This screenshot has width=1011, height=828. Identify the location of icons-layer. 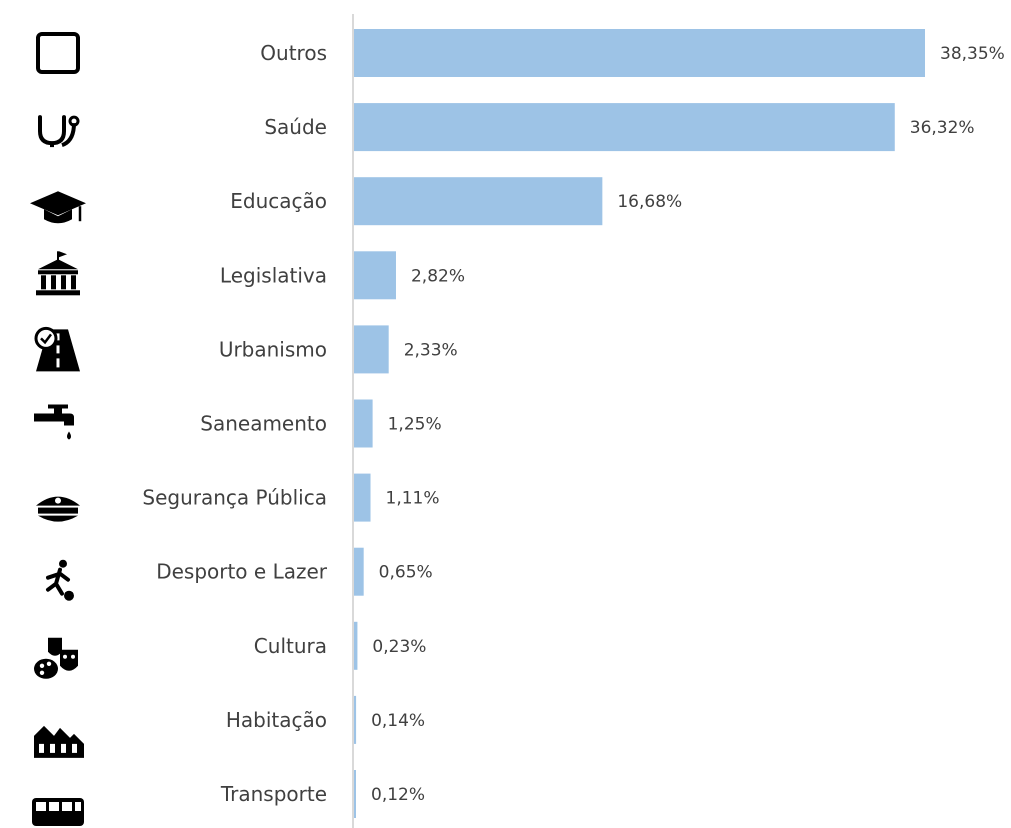
(58, 430).